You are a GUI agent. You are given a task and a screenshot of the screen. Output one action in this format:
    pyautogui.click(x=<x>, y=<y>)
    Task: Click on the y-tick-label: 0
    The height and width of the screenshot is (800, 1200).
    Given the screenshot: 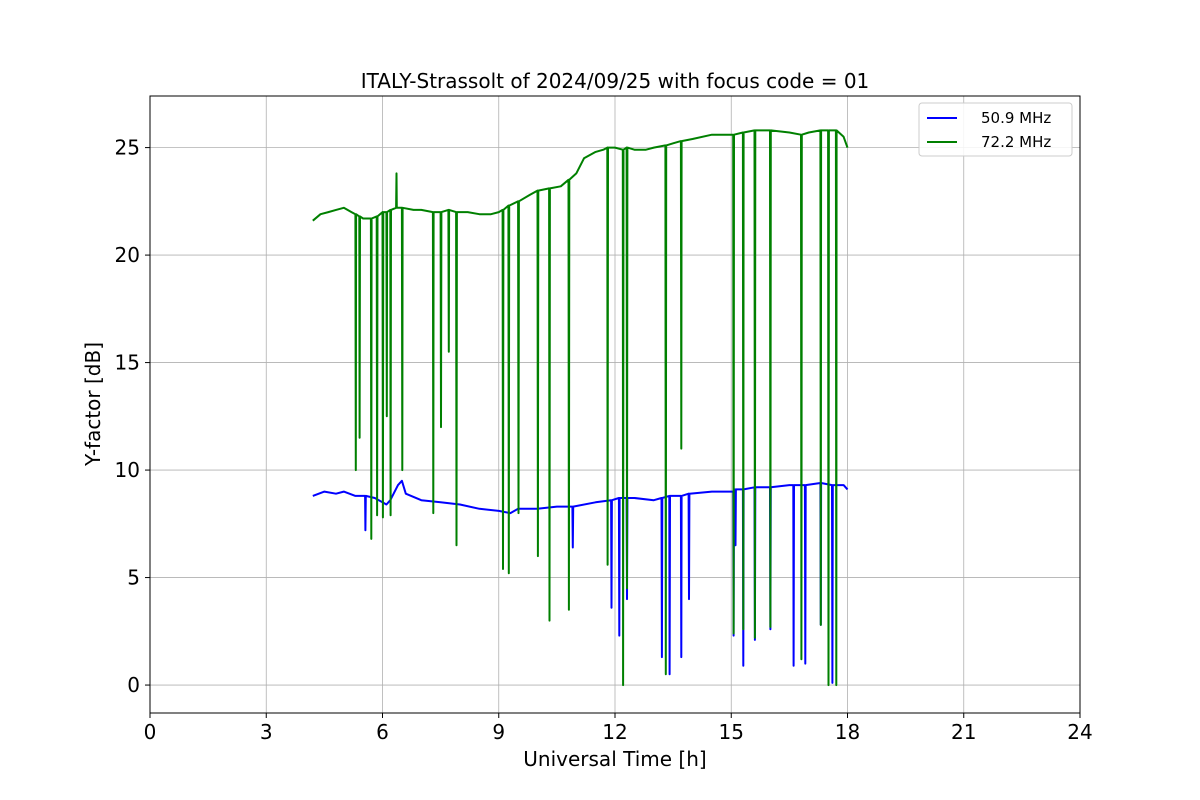 What is the action you would take?
    pyautogui.click(x=133, y=685)
    